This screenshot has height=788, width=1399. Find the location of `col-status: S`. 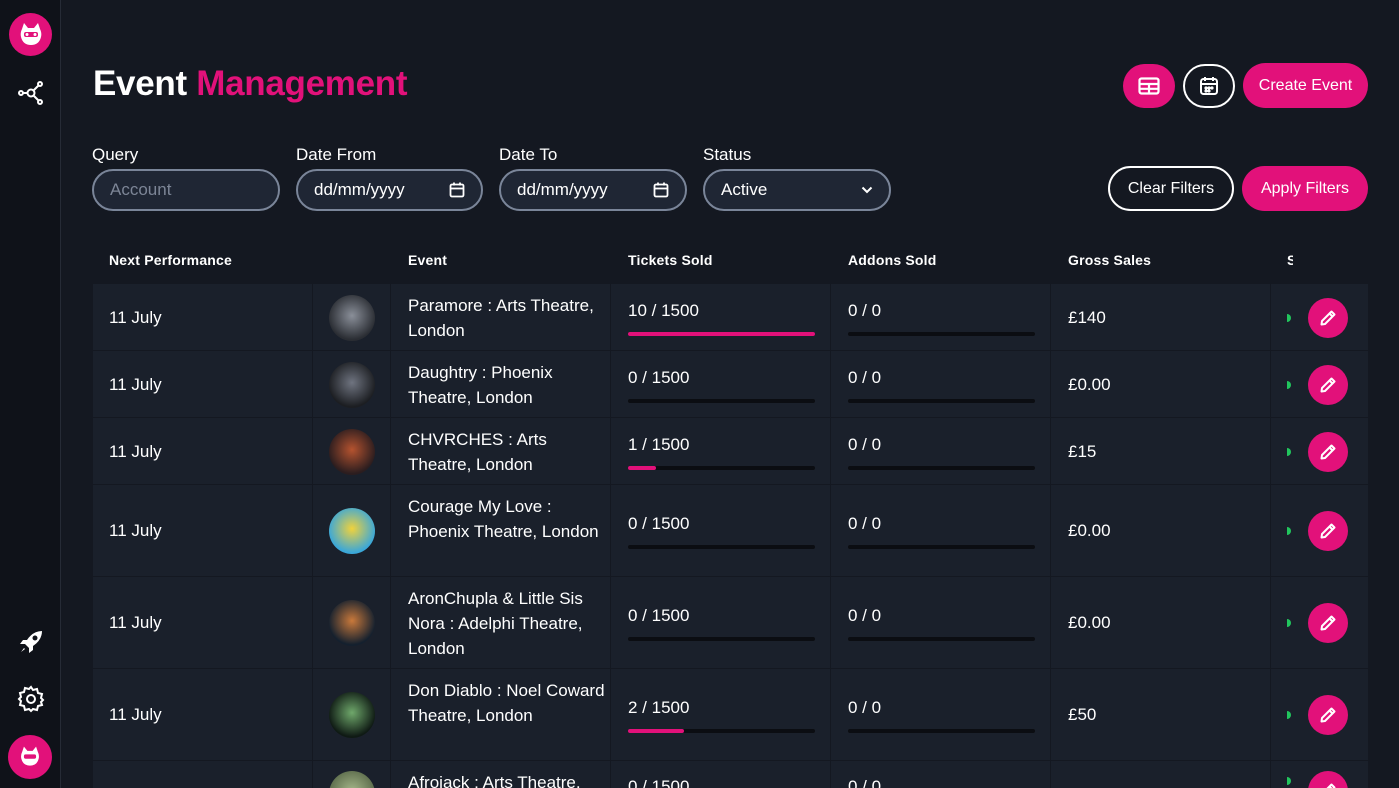

col-status: S is located at coordinates (1290, 260).